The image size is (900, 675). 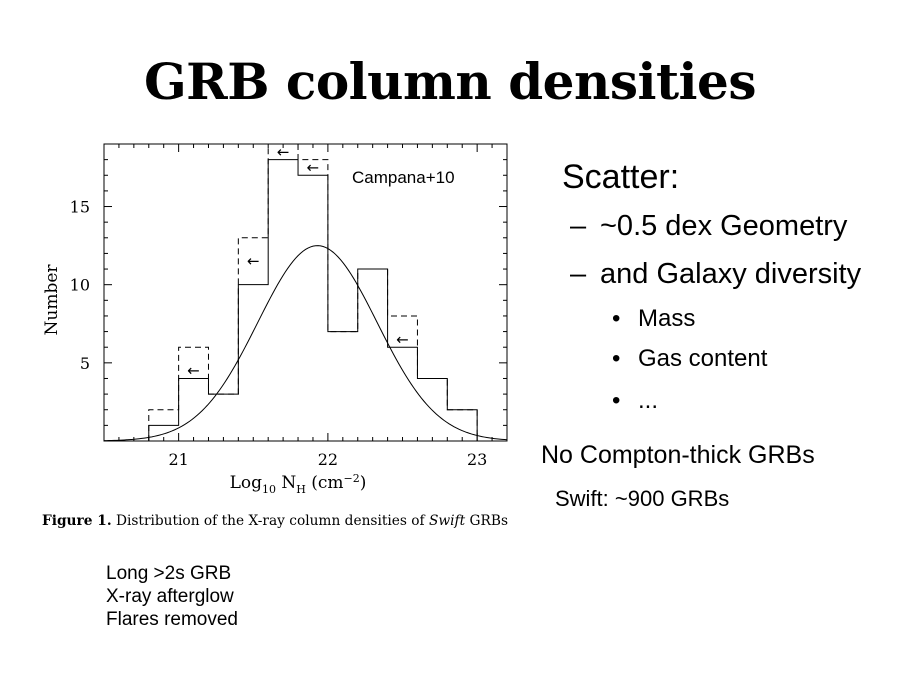 I want to click on caption-text-end: GRBs, so click(x=489, y=521).